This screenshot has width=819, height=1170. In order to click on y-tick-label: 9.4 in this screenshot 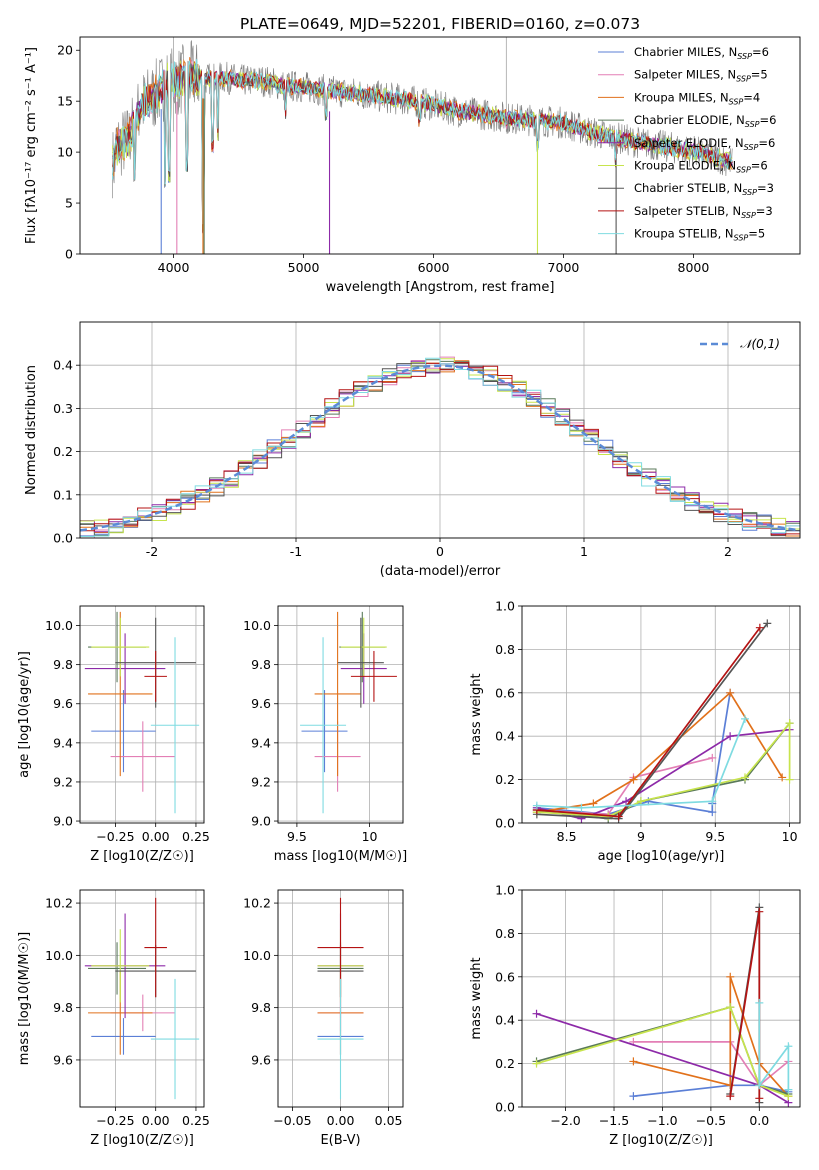, I will do `click(261, 742)`.